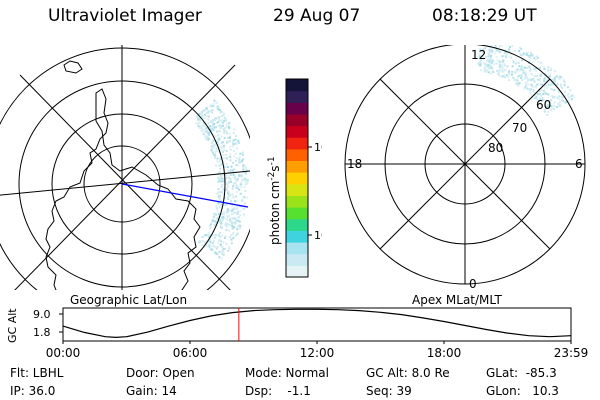 This screenshot has width=600, height=400. I want to click on timeline-ytick-1-8: 1.8, so click(42, 332).